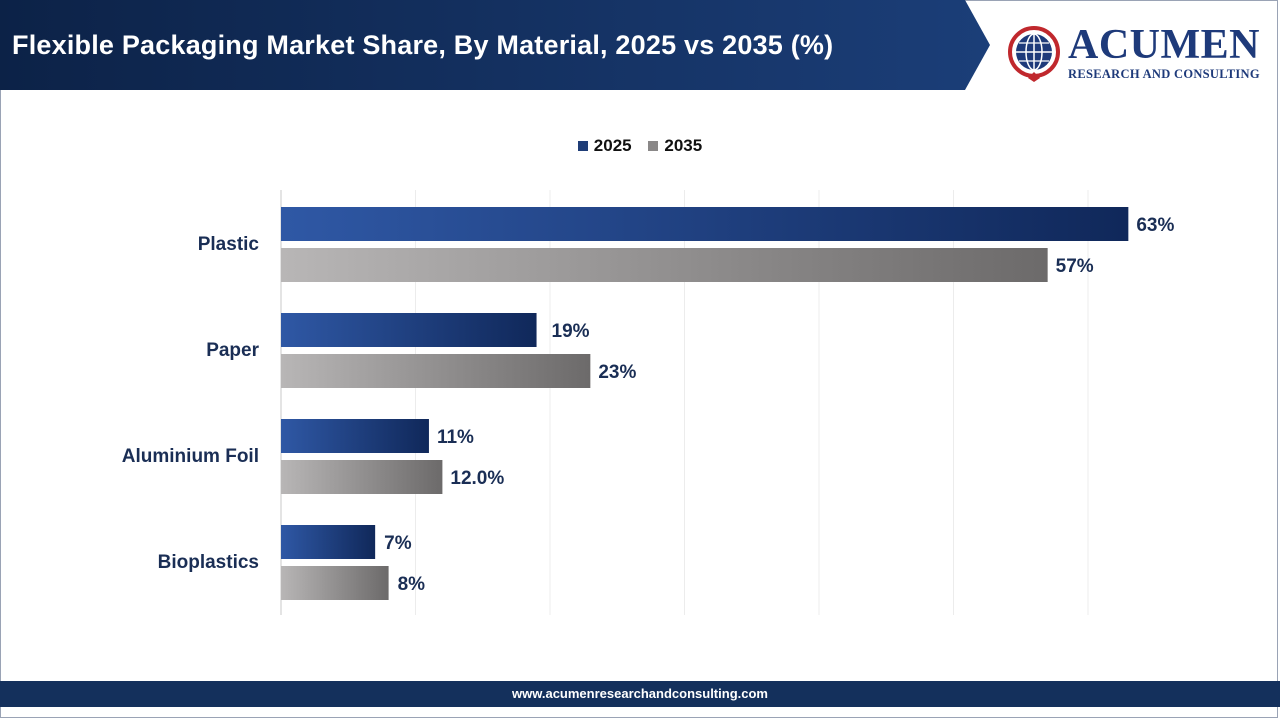 The height and width of the screenshot is (720, 1280). What do you see at coordinates (412, 584) in the screenshot?
I see `data-label: 8%` at bounding box center [412, 584].